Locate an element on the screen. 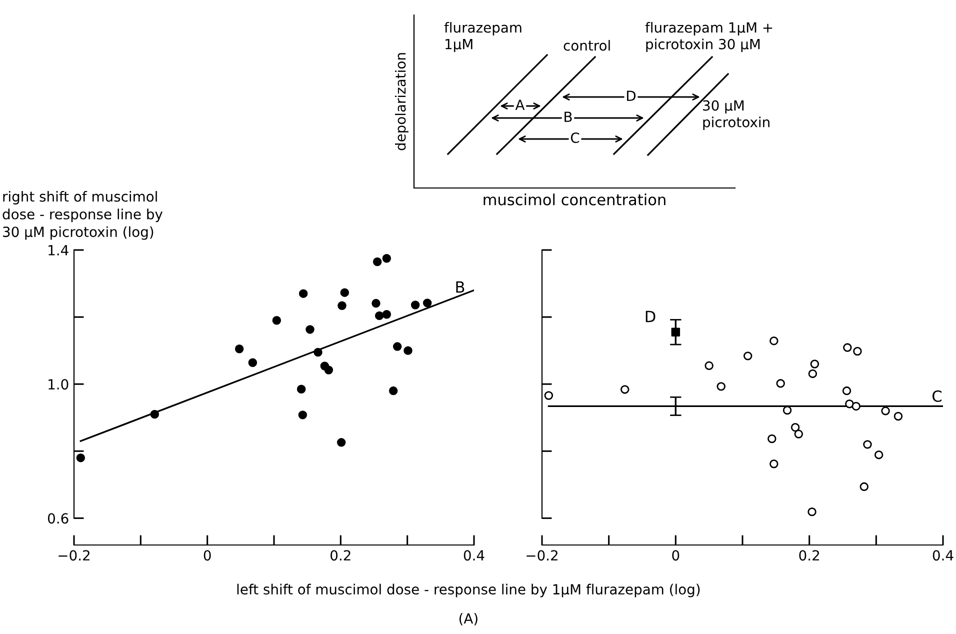  text: muscimol concentration is located at coordinates (575, 200).